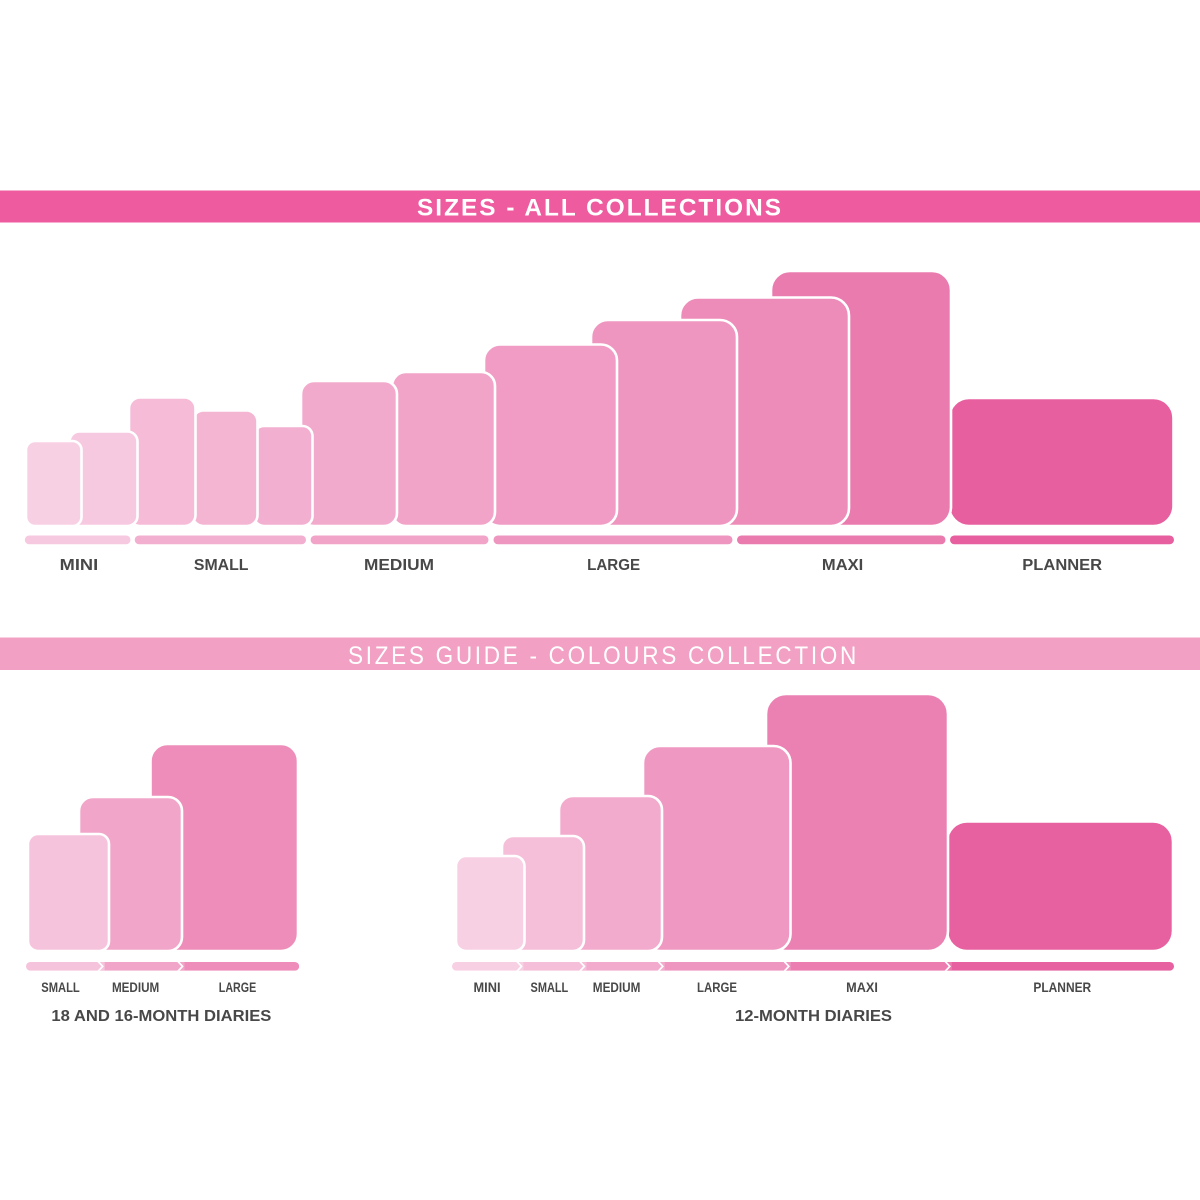 This screenshot has height=1200, width=1200. What do you see at coordinates (600, 208) in the screenshot?
I see `svg-text: SIZES - ALL COLLECTIONS` at bounding box center [600, 208].